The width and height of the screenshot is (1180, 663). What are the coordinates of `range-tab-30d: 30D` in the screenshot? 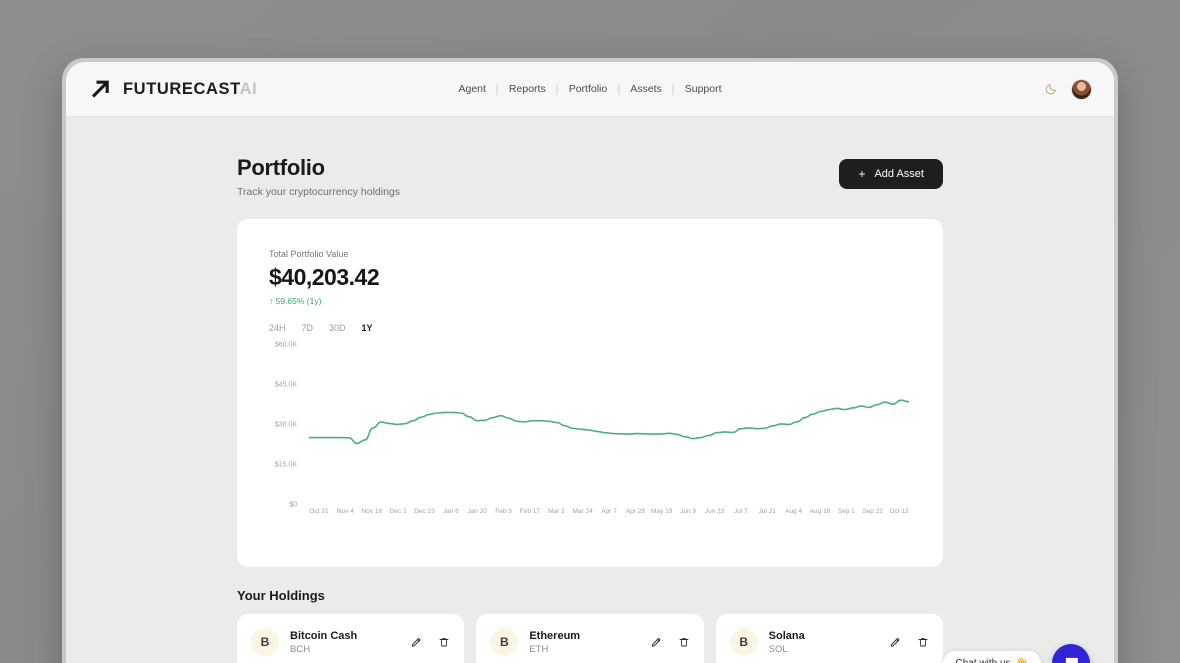 It's located at (337, 328).